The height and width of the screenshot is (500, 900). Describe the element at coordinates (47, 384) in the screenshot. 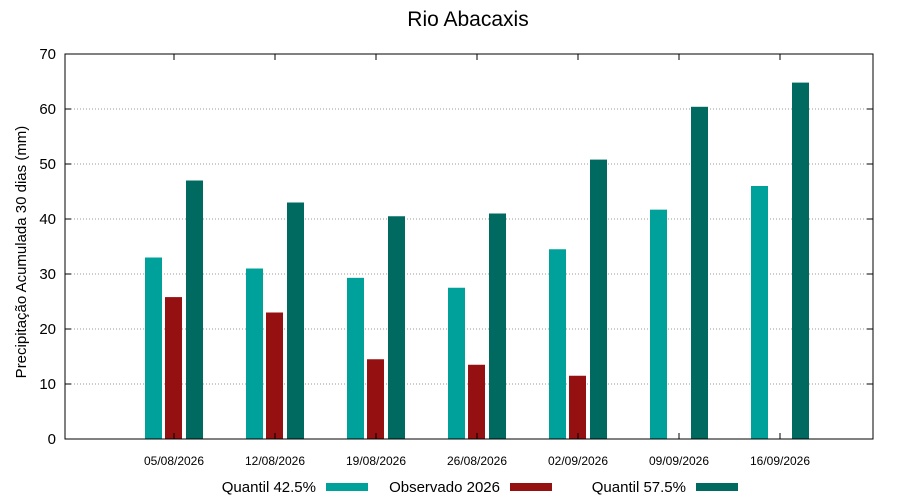

I see `y-tick-label: 10` at that location.